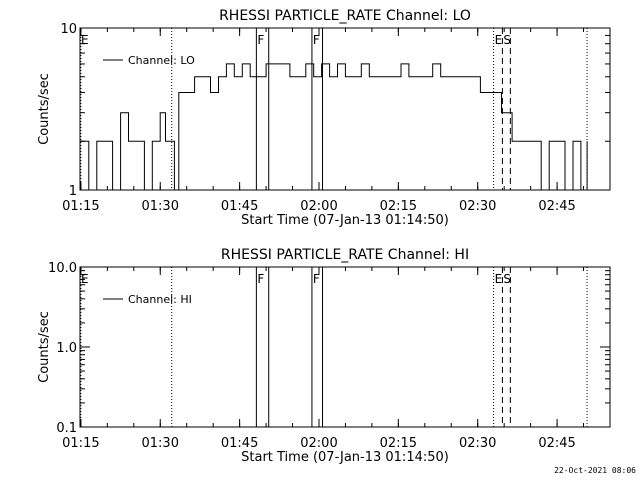  Describe the element at coordinates (507, 279) in the screenshot. I see `marker-label-2: S` at that location.